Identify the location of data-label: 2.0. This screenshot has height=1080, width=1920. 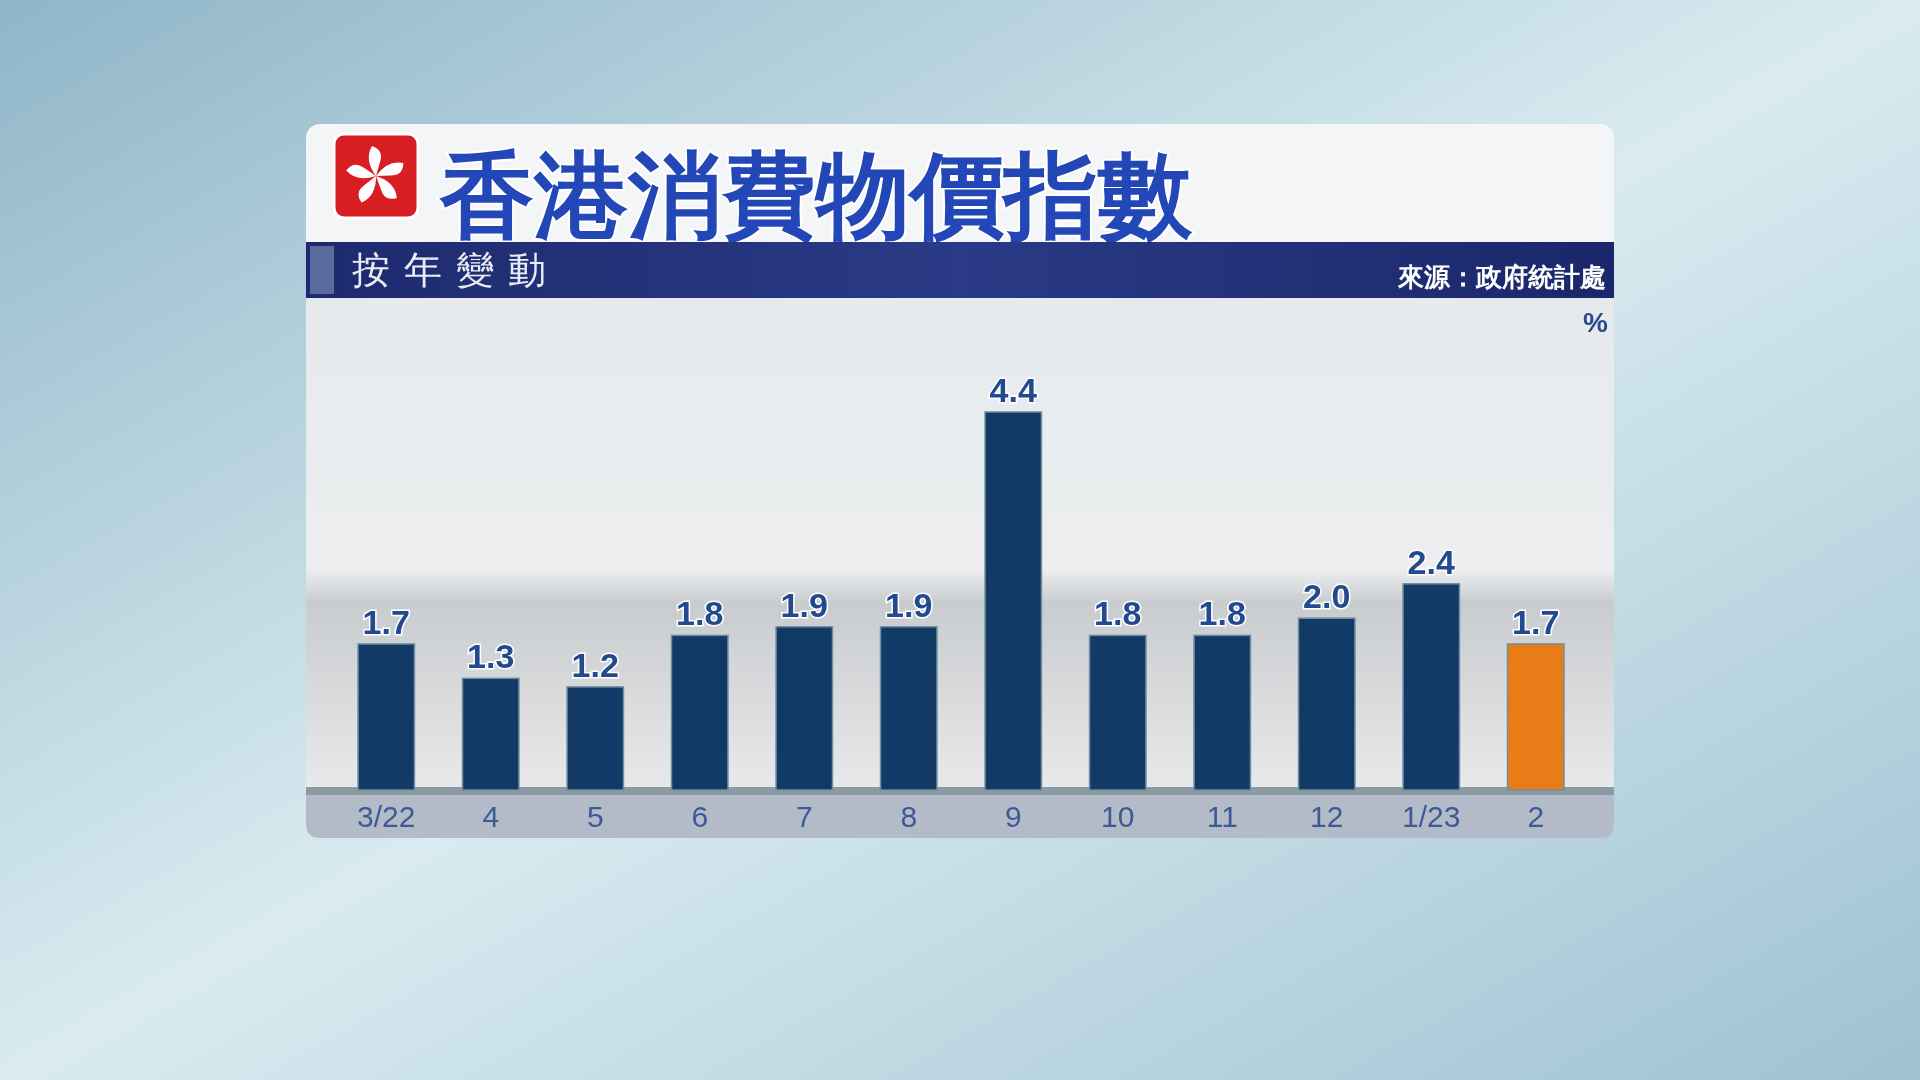
(1327, 596).